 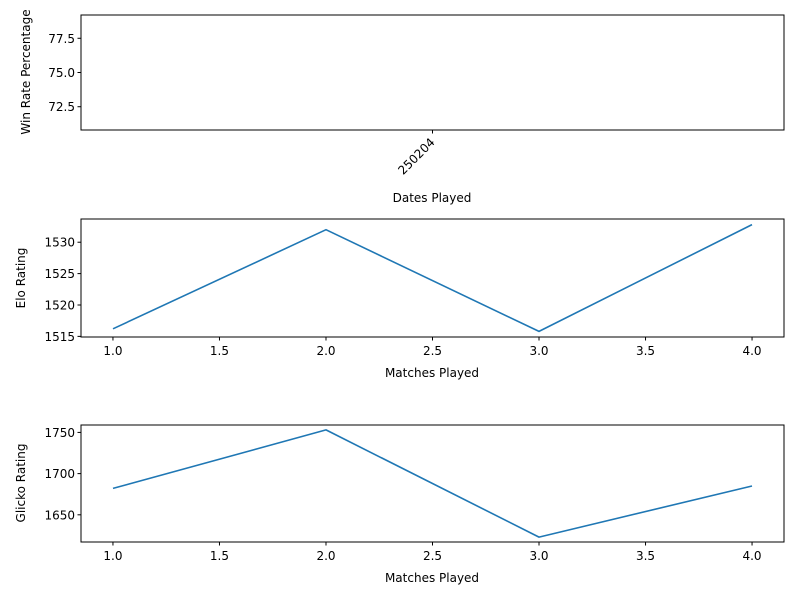 What do you see at coordinates (59, 515) in the screenshot?
I see `glicko-rating-y-tick-label: 1650` at bounding box center [59, 515].